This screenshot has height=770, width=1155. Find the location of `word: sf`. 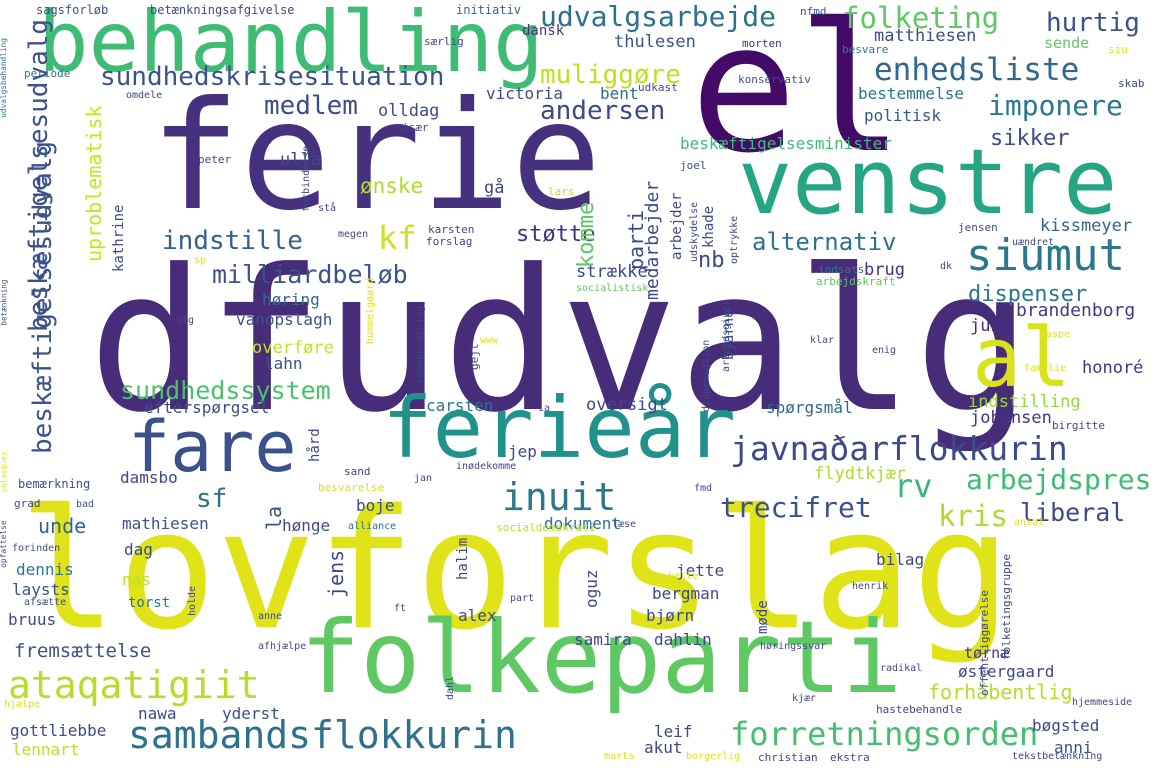

word: sf is located at coordinates (212, 499).